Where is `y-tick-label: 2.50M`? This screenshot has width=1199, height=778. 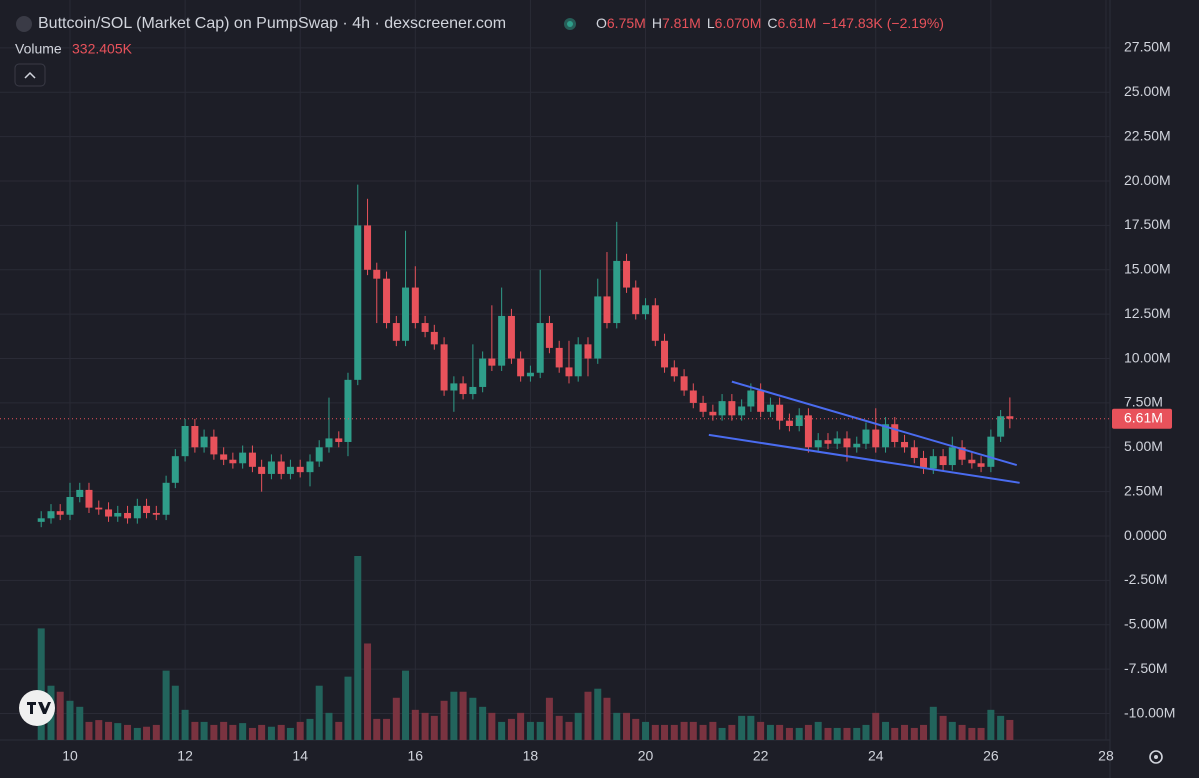
y-tick-label: 2.50M is located at coordinates (1143, 490).